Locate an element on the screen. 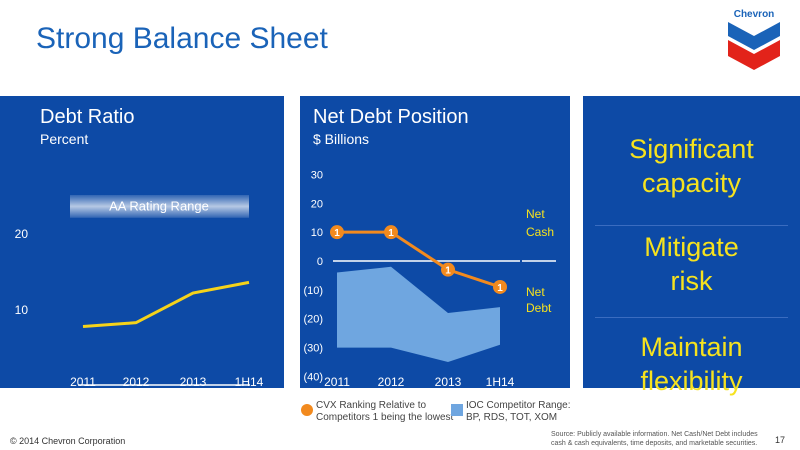  ranking-legend-line1: CVX Ranking Relative to is located at coordinates (371, 405).